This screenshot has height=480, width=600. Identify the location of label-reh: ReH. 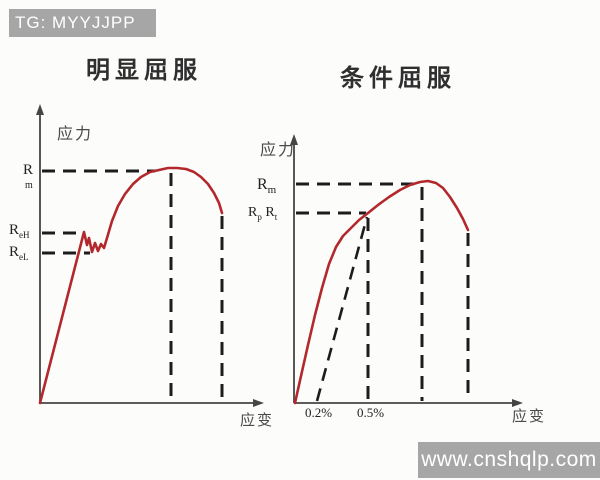
(19, 231).